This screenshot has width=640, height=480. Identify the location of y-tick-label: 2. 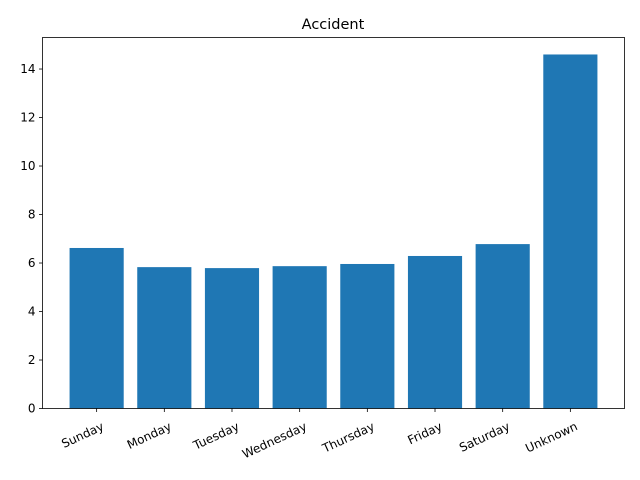
(32, 360).